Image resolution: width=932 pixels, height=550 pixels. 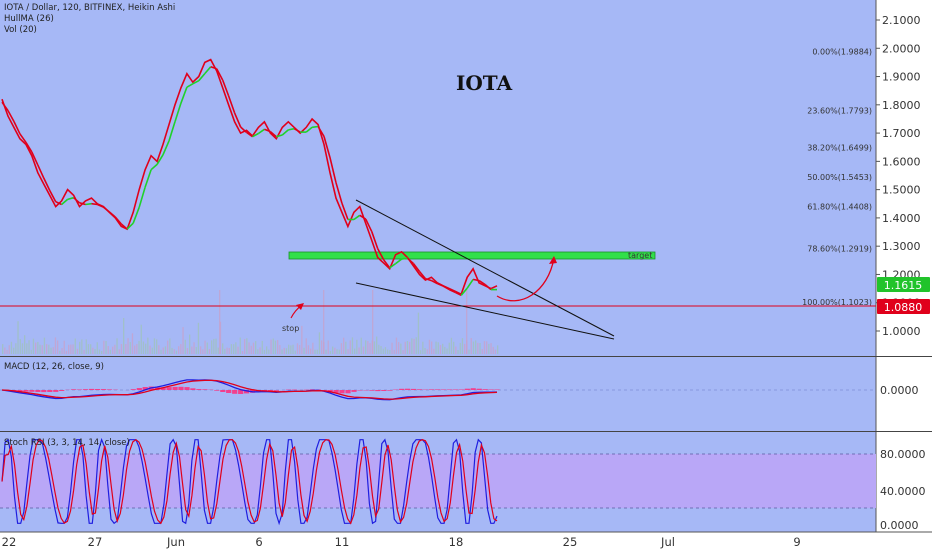 I want to click on stop-arrowhead, so click(x=300, y=306).